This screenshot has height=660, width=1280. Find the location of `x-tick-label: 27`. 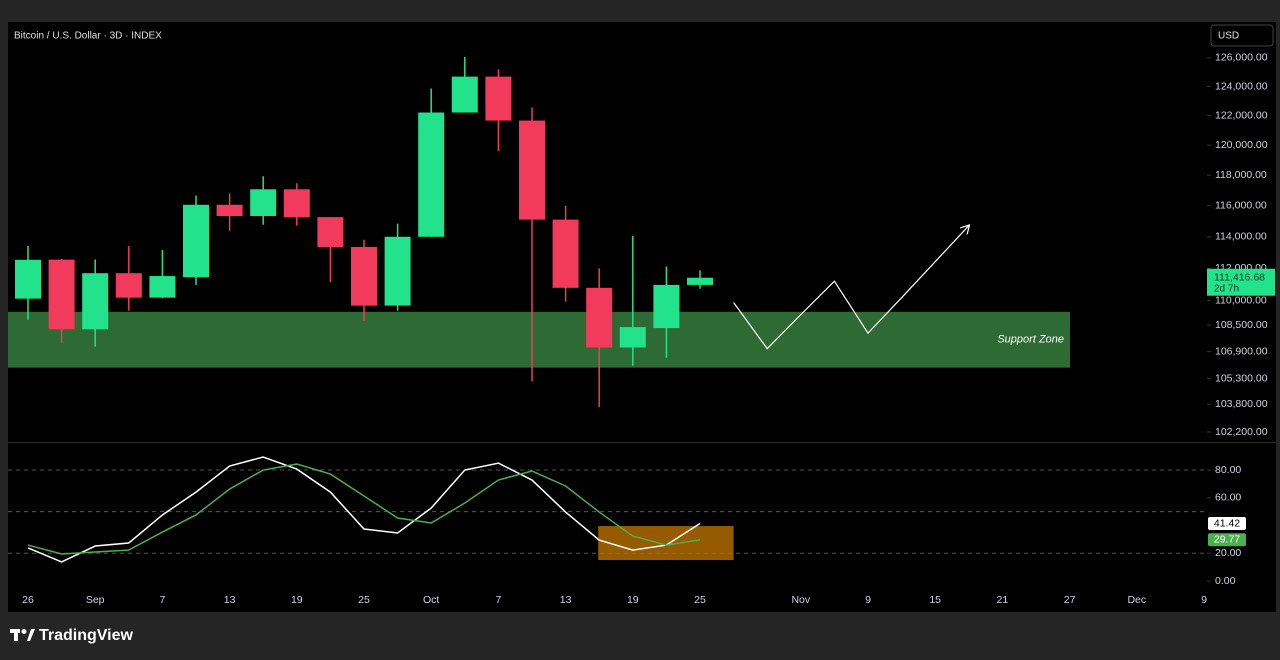

x-tick-label: 27 is located at coordinates (1070, 600).